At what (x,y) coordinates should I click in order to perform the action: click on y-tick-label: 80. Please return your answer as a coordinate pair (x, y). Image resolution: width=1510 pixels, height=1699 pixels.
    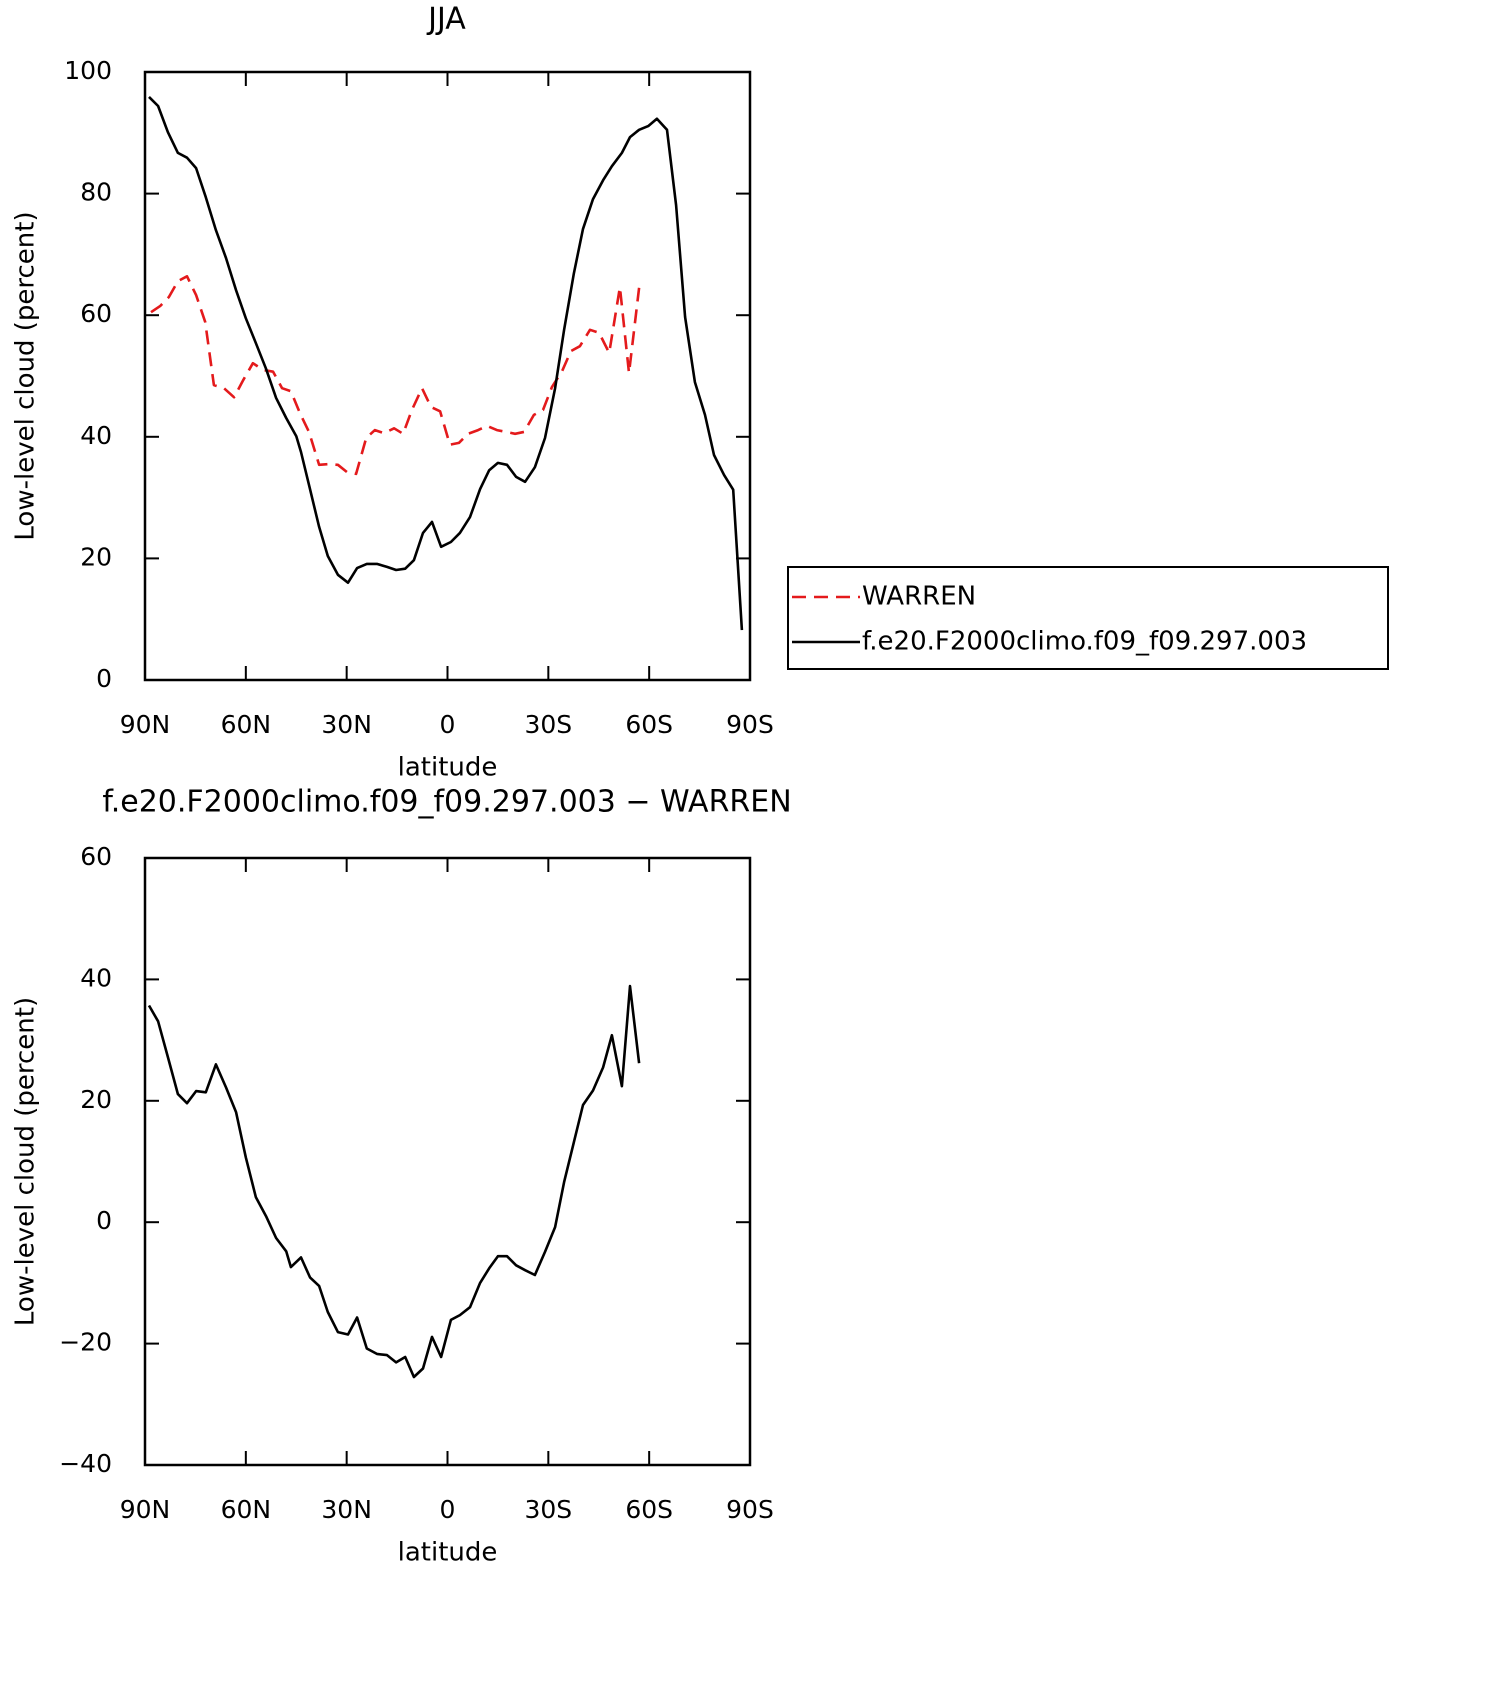
    Looking at the image, I should click on (96, 192).